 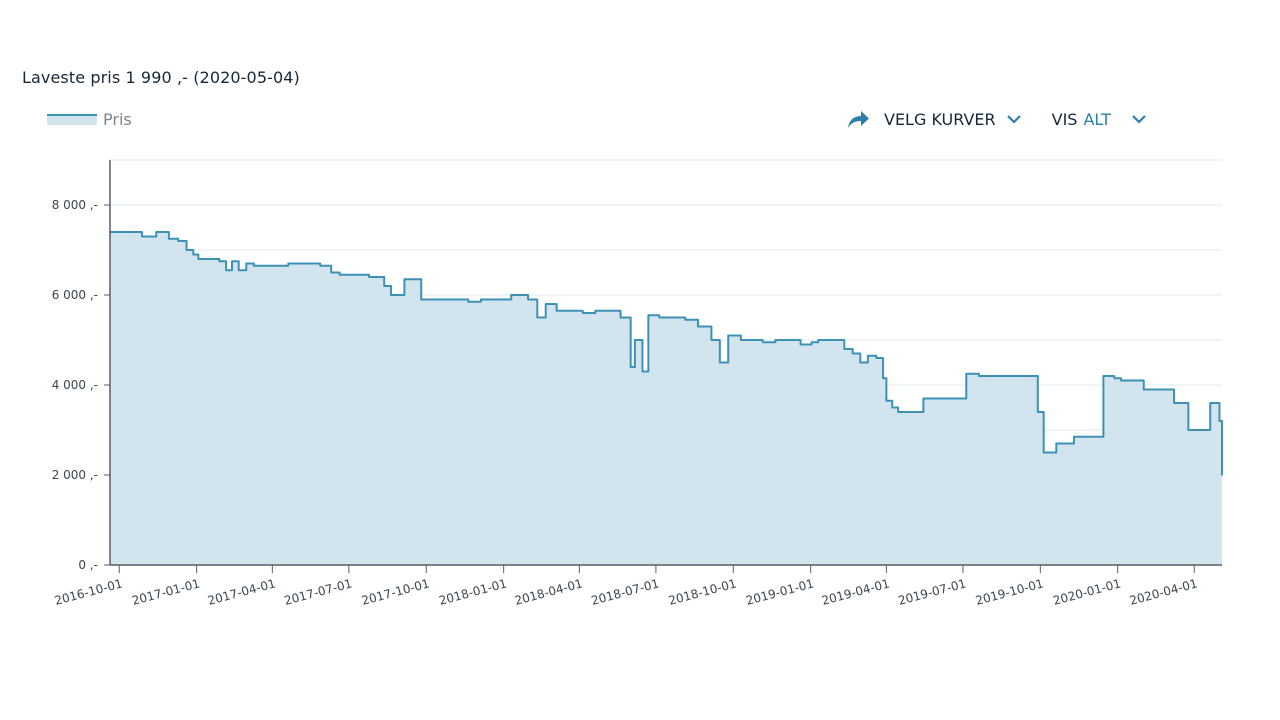 I want to click on x-tick-label: 2016-10-01, so click(x=88, y=592).